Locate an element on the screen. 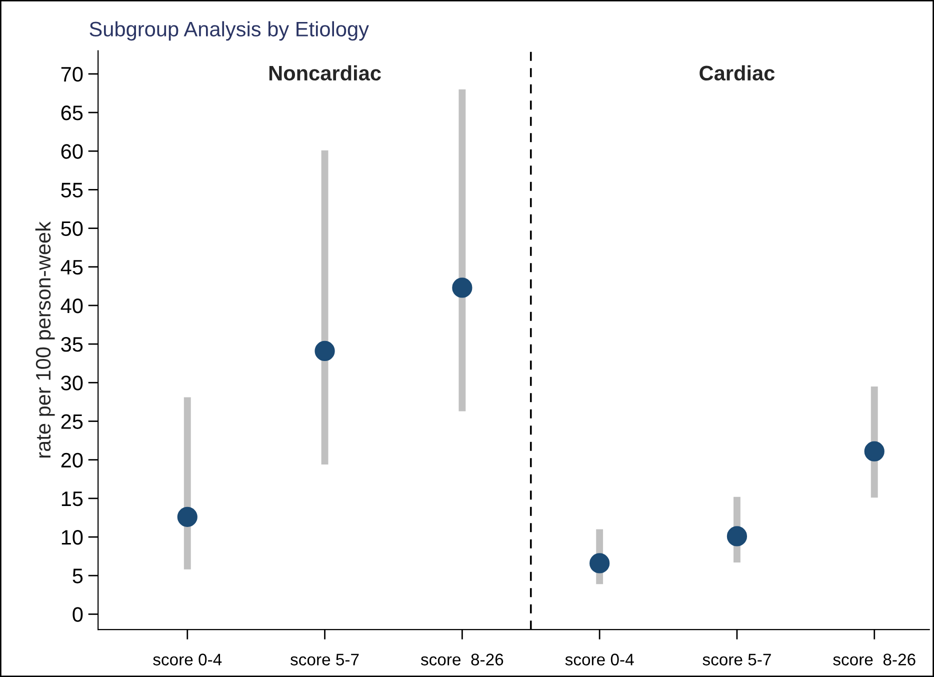 This screenshot has height=677, width=934. chart-title: Subgroup Analysis by Etiology is located at coordinates (229, 31).